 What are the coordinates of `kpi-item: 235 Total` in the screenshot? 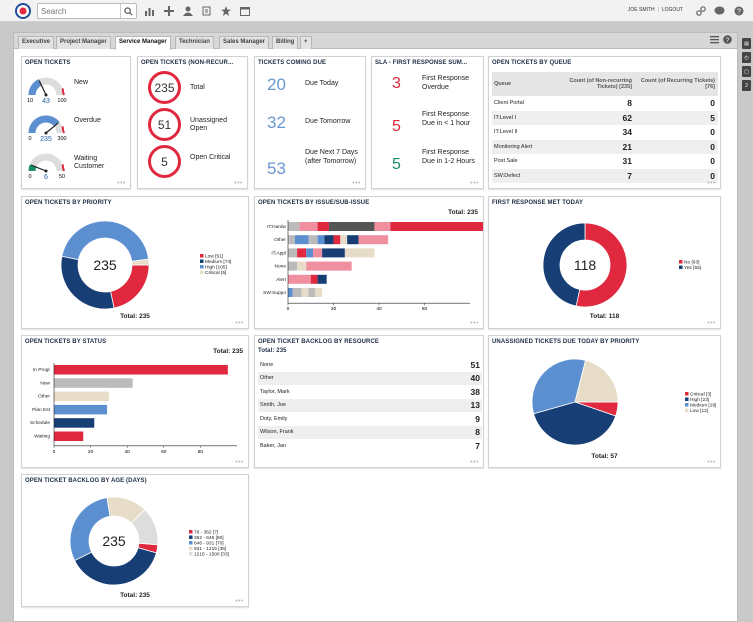 It's located at (192, 89).